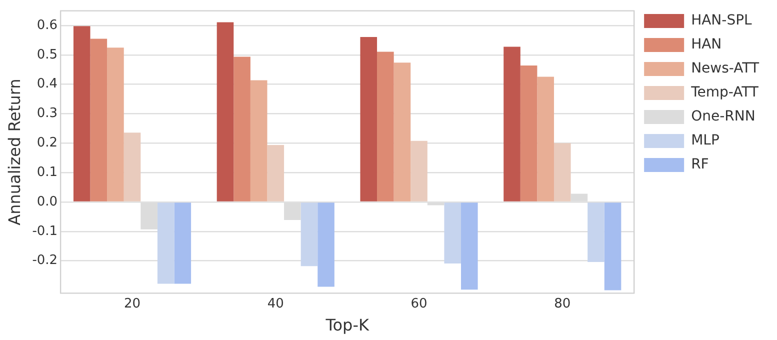  I want to click on y-tick-label: 0.3, so click(47, 114).